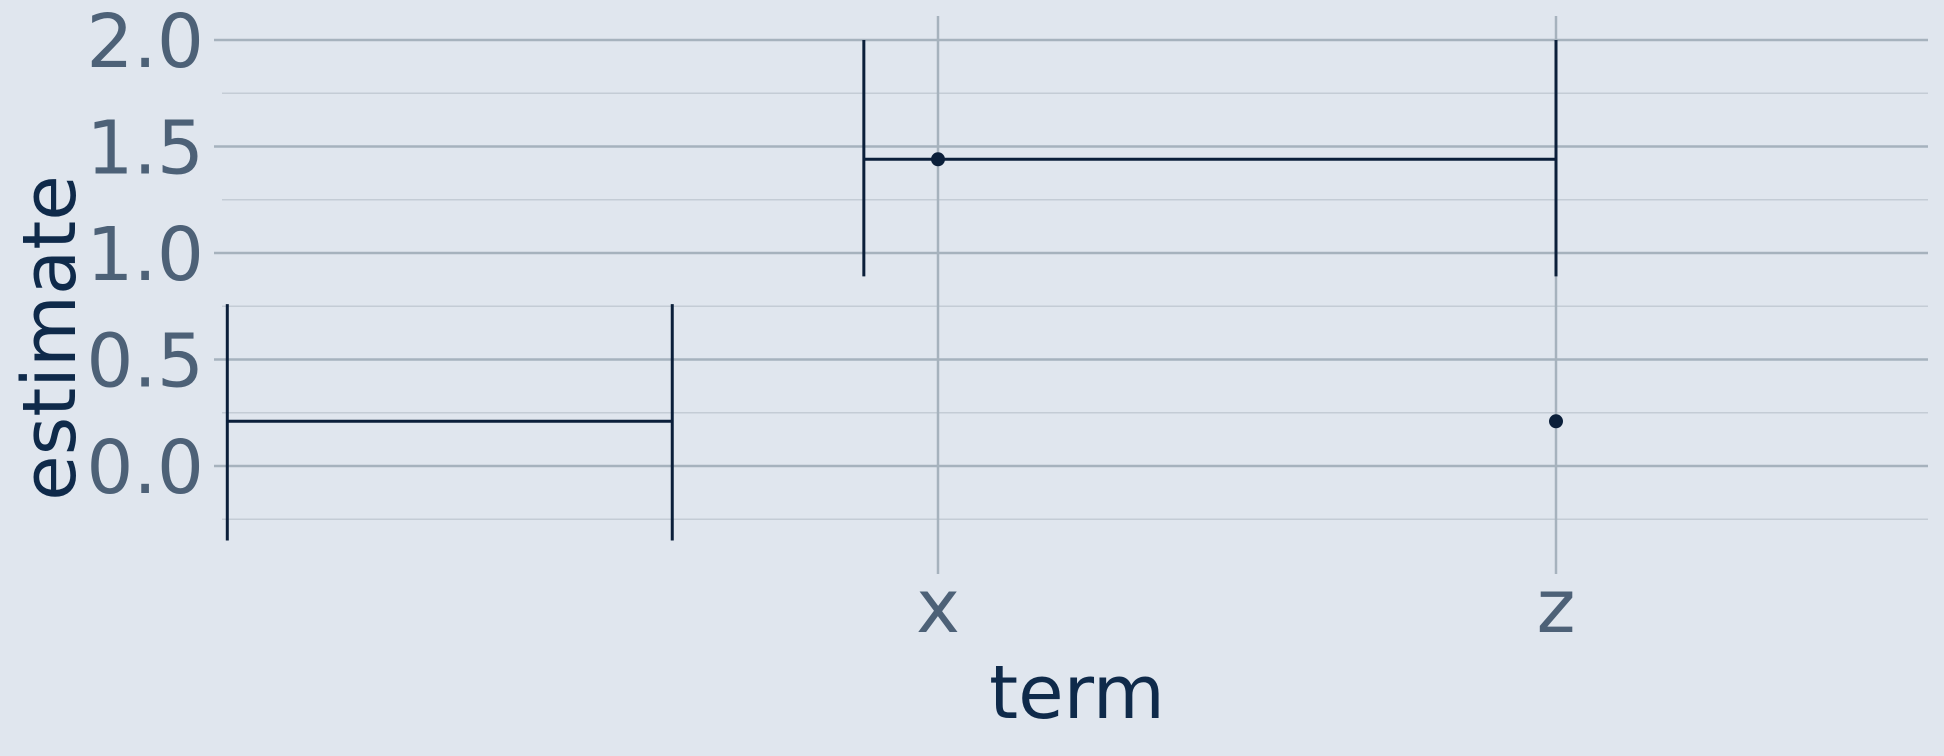  What do you see at coordinates (938, 159) in the screenshot?
I see `data-point-x` at bounding box center [938, 159].